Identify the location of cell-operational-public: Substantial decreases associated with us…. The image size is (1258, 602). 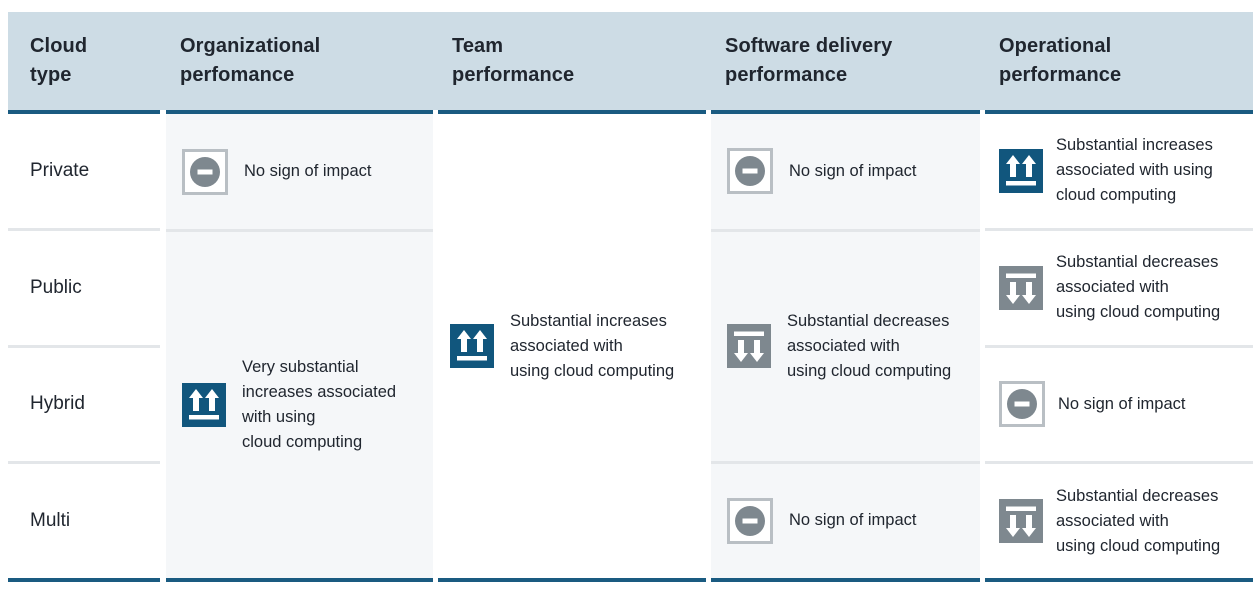
(1119, 288).